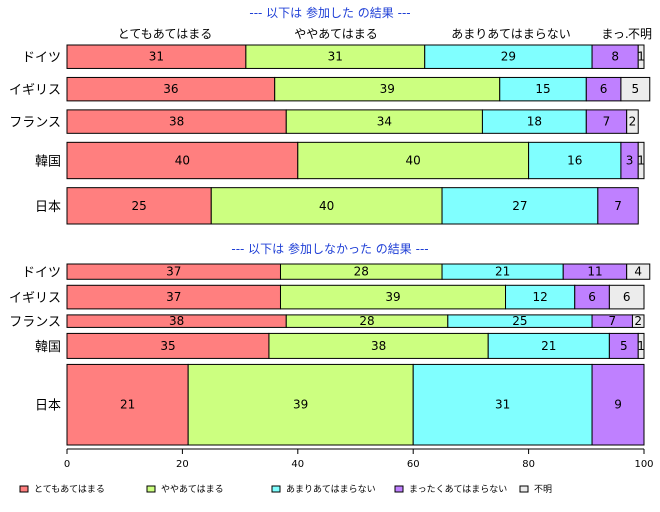  I want to click on x-tick-label-4: 80, so click(528, 464).